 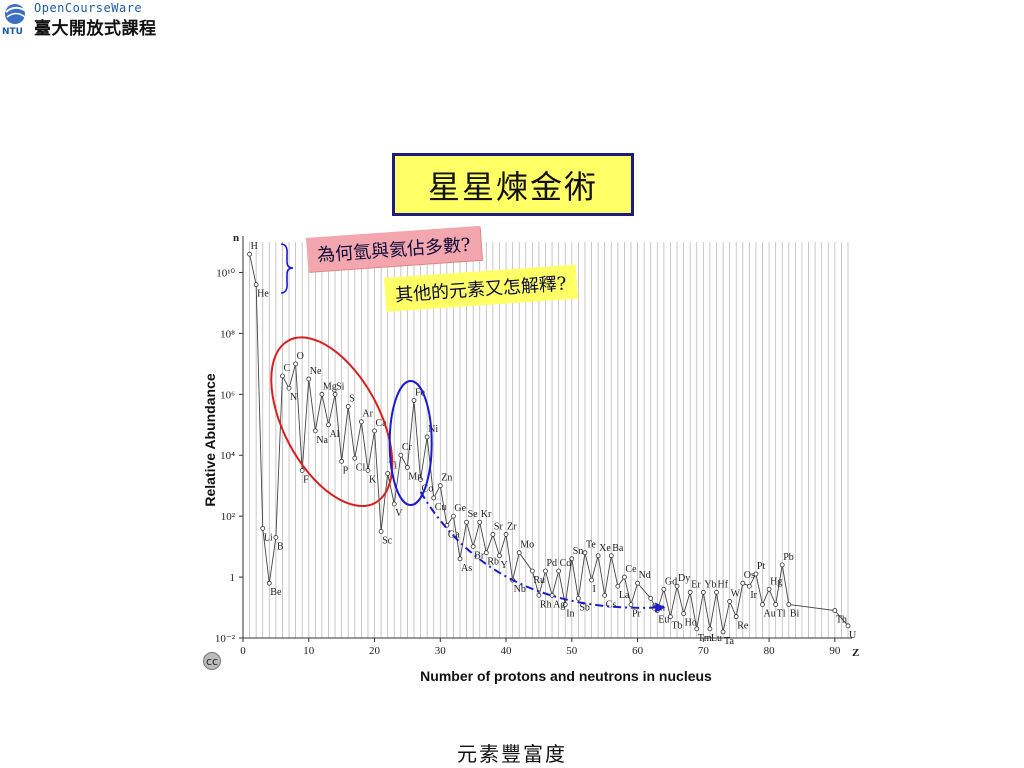 What do you see at coordinates (651, 598) in the screenshot?
I see `data-point-sm` at bounding box center [651, 598].